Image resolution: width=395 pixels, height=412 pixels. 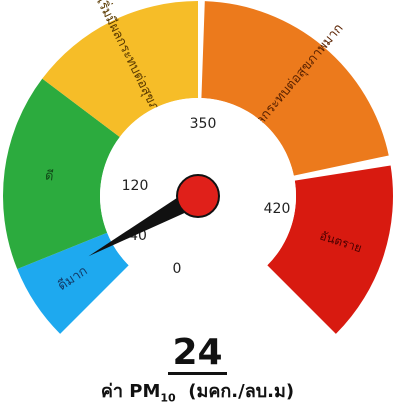 What do you see at coordinates (145, 222) in the screenshot?
I see `gauge-needle` at bounding box center [145, 222].